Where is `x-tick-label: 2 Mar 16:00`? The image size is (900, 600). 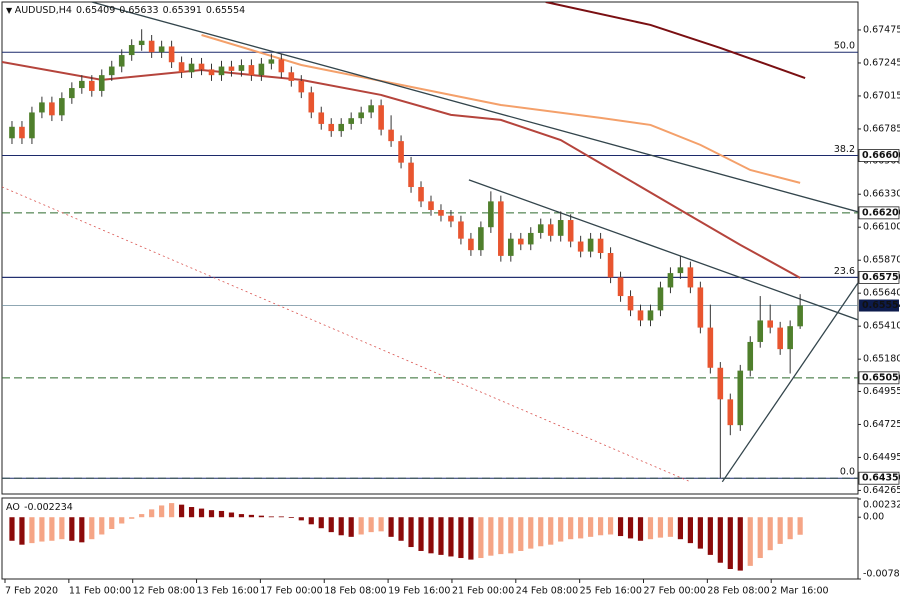
x-tick-label: 2 Mar 16:00 is located at coordinates (799, 591).